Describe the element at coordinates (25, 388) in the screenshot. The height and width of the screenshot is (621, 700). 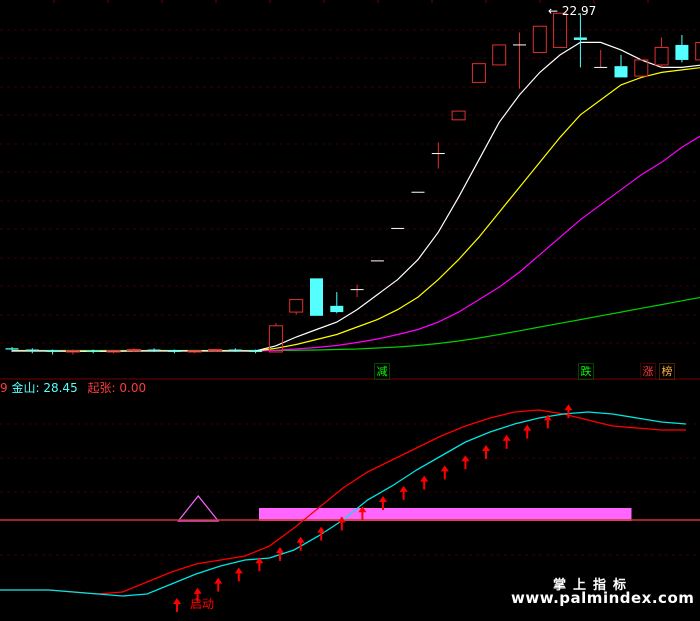
I see `legend-jinshan-label: 金山:` at that location.